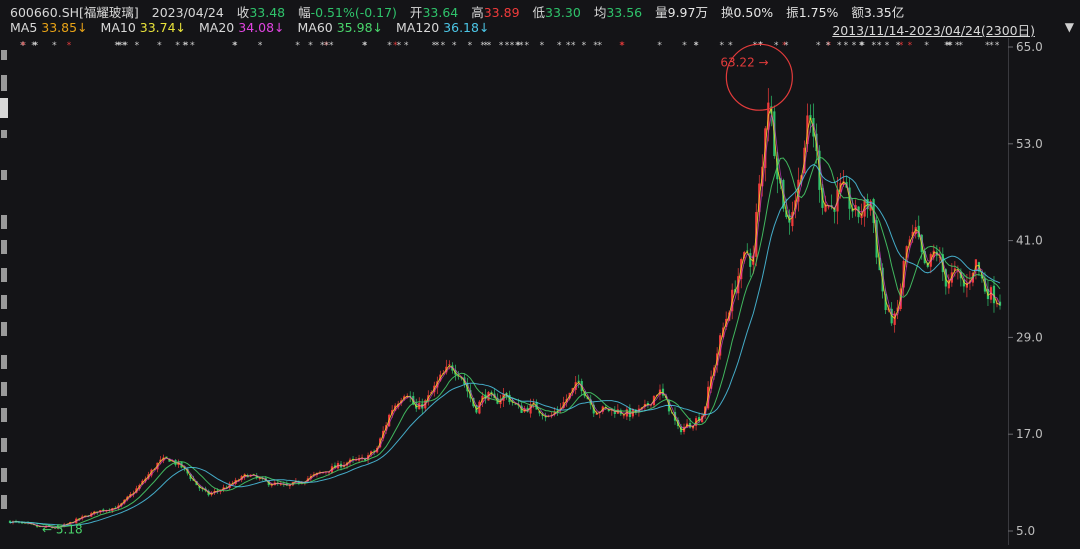 The image size is (1080, 549). Describe the element at coordinates (261, 27) in the screenshot. I see `ma20-value: 34.08↓` at that location.